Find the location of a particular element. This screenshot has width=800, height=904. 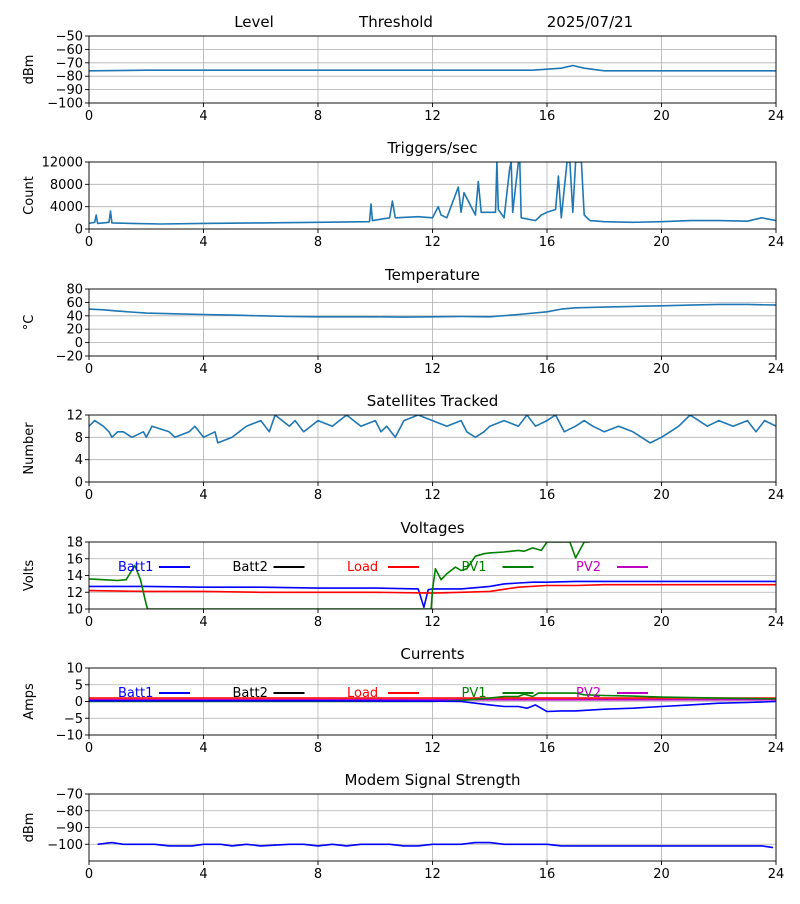

y-tick-label: 5 is located at coordinates (79, 685).